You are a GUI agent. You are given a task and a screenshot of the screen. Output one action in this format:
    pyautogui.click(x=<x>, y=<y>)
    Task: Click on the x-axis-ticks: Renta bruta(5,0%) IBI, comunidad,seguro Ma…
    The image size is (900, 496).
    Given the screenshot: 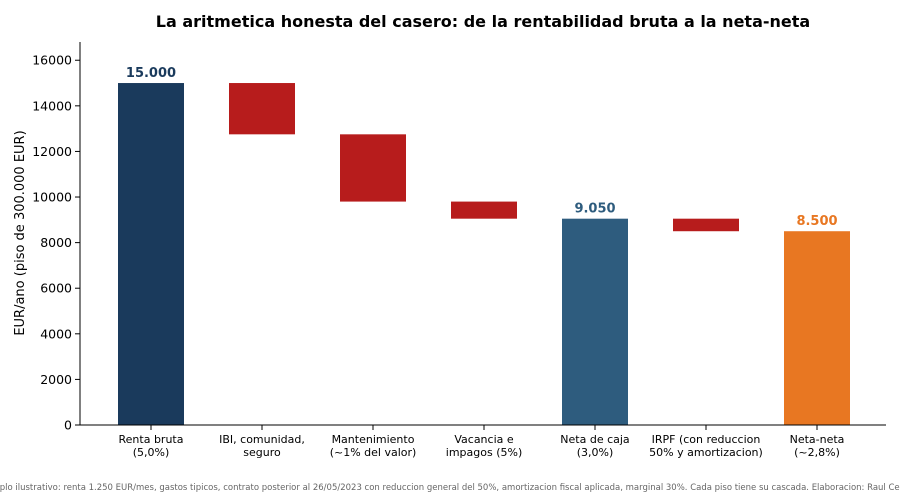 What is the action you would take?
    pyautogui.click(x=482, y=442)
    